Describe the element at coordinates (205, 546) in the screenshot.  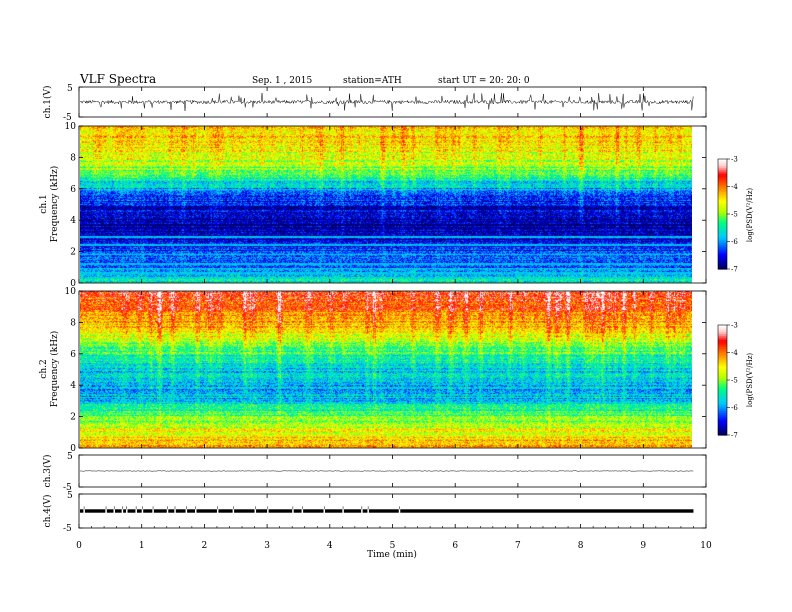
I see `time-tick-label: 2` at that location.